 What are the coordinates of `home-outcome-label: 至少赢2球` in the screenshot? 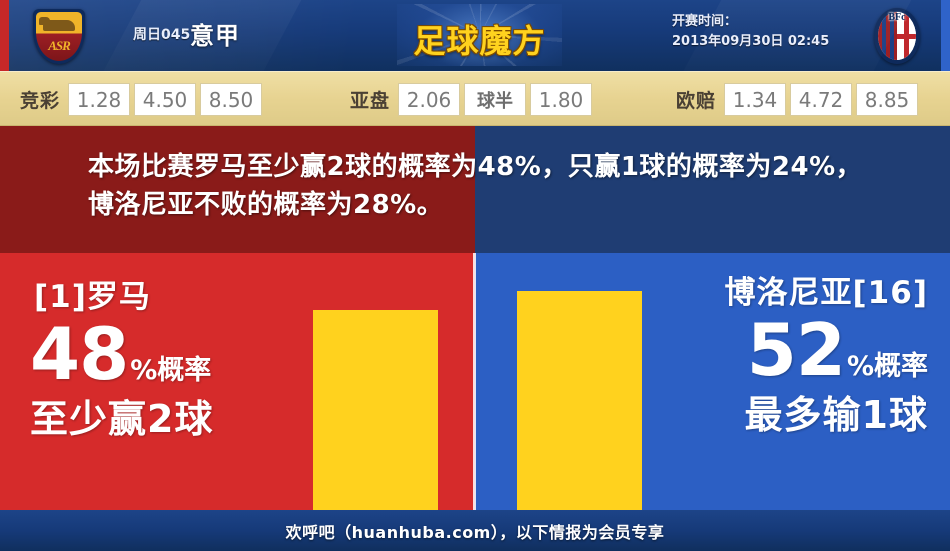 It's located at (122, 419).